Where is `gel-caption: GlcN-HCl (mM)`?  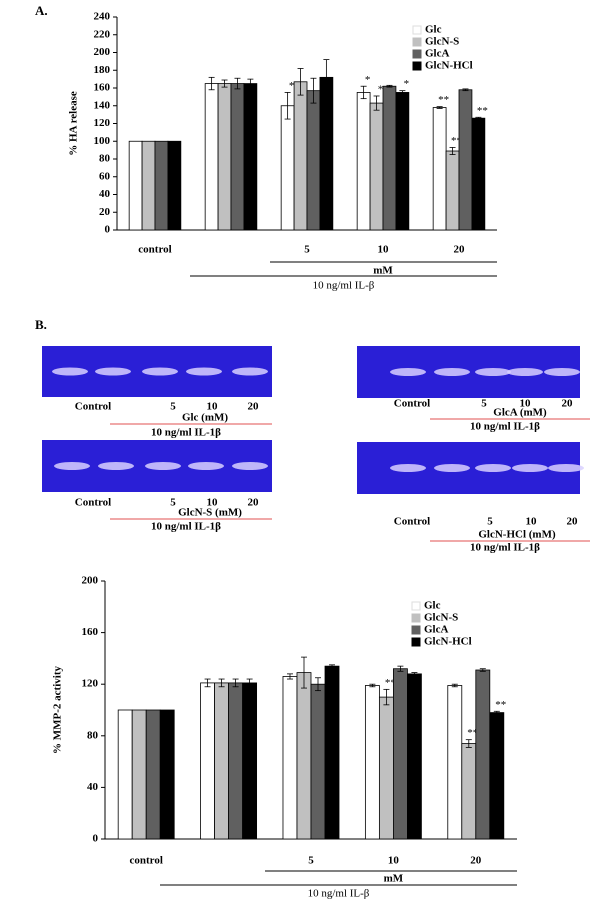
gel-caption: GlcN-HCl (mM) is located at coordinates (517, 535).